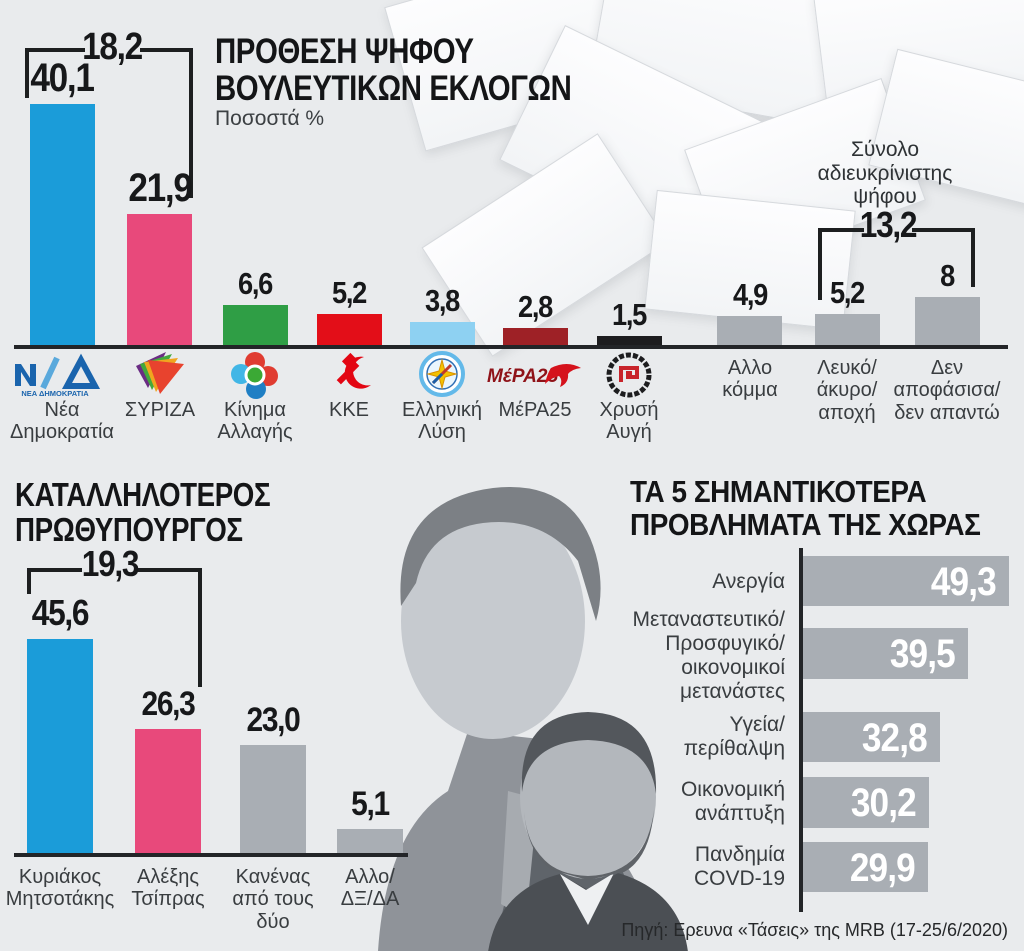  I want to click on xrysi-avgi-logo, so click(629, 375).